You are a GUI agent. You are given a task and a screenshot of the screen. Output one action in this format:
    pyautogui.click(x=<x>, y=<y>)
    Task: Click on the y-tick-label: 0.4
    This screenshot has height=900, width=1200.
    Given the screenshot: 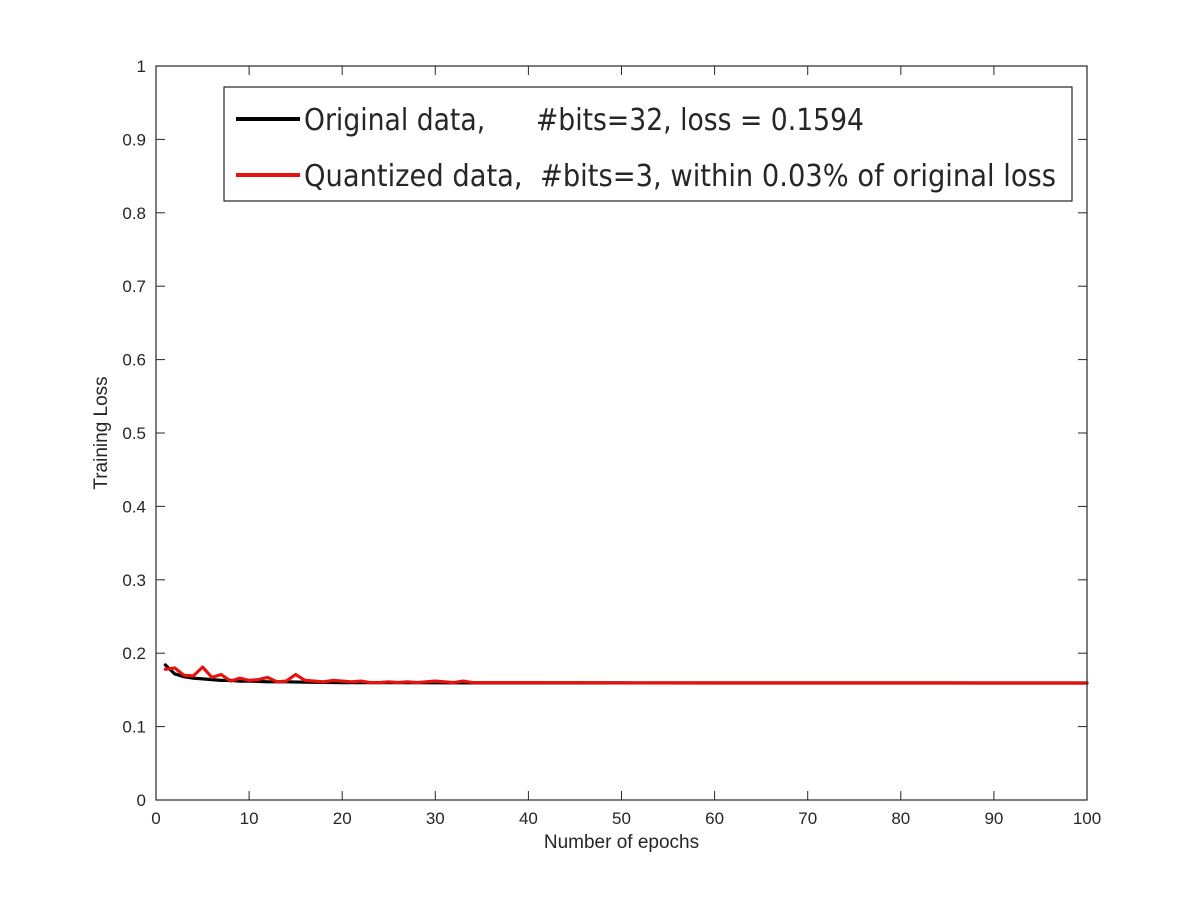 What is the action you would take?
    pyautogui.click(x=134, y=506)
    